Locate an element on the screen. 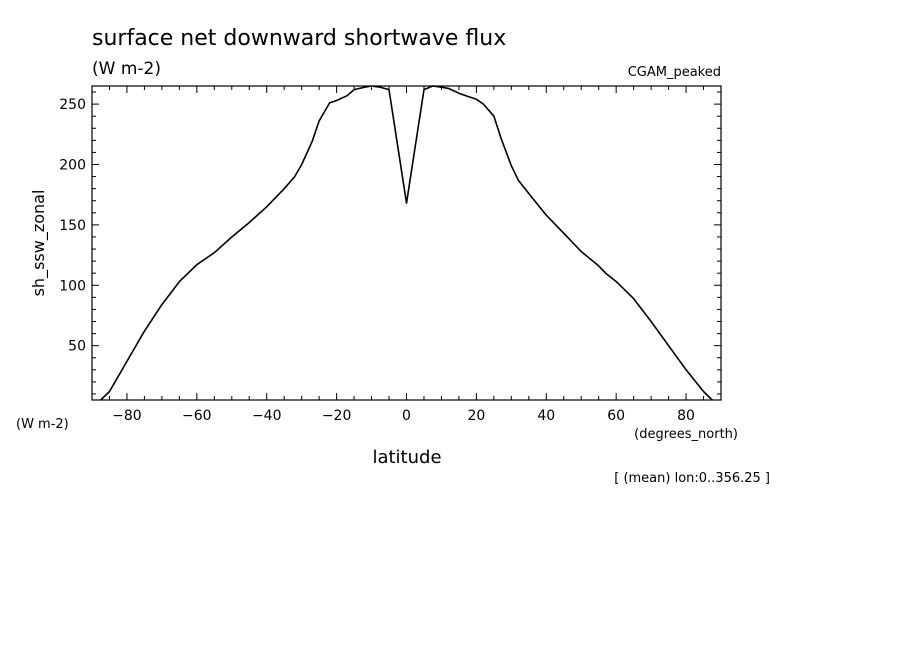 The height and width of the screenshot is (654, 904). y-tick-label: 250 is located at coordinates (72, 105).